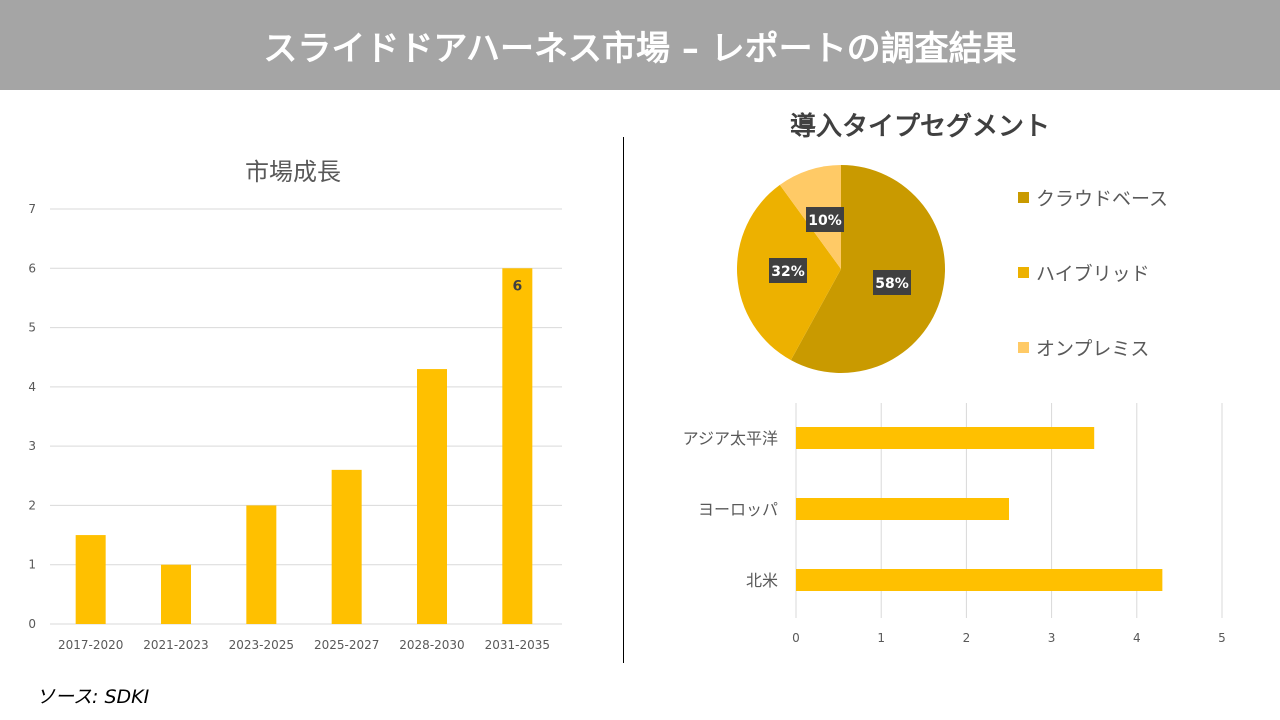 The image size is (1280, 720). What do you see at coordinates (762, 580) in the screenshot?
I see `y-tick-label: 北米` at bounding box center [762, 580].